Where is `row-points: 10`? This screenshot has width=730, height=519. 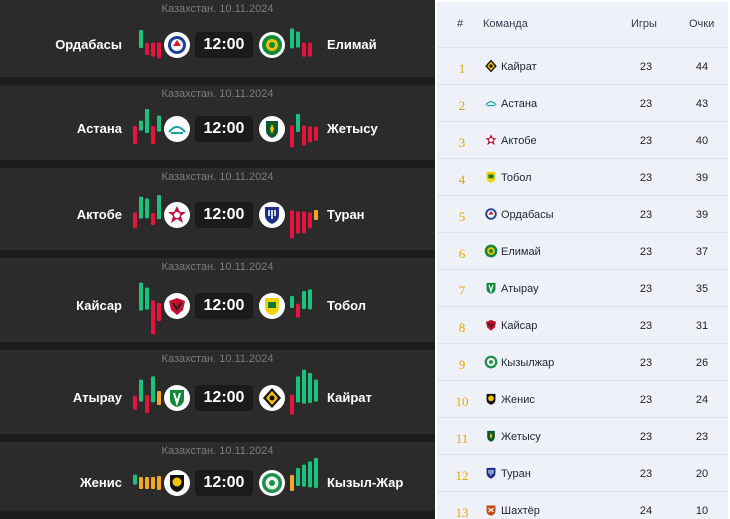
row-points: 10 is located at coordinates (702, 511).